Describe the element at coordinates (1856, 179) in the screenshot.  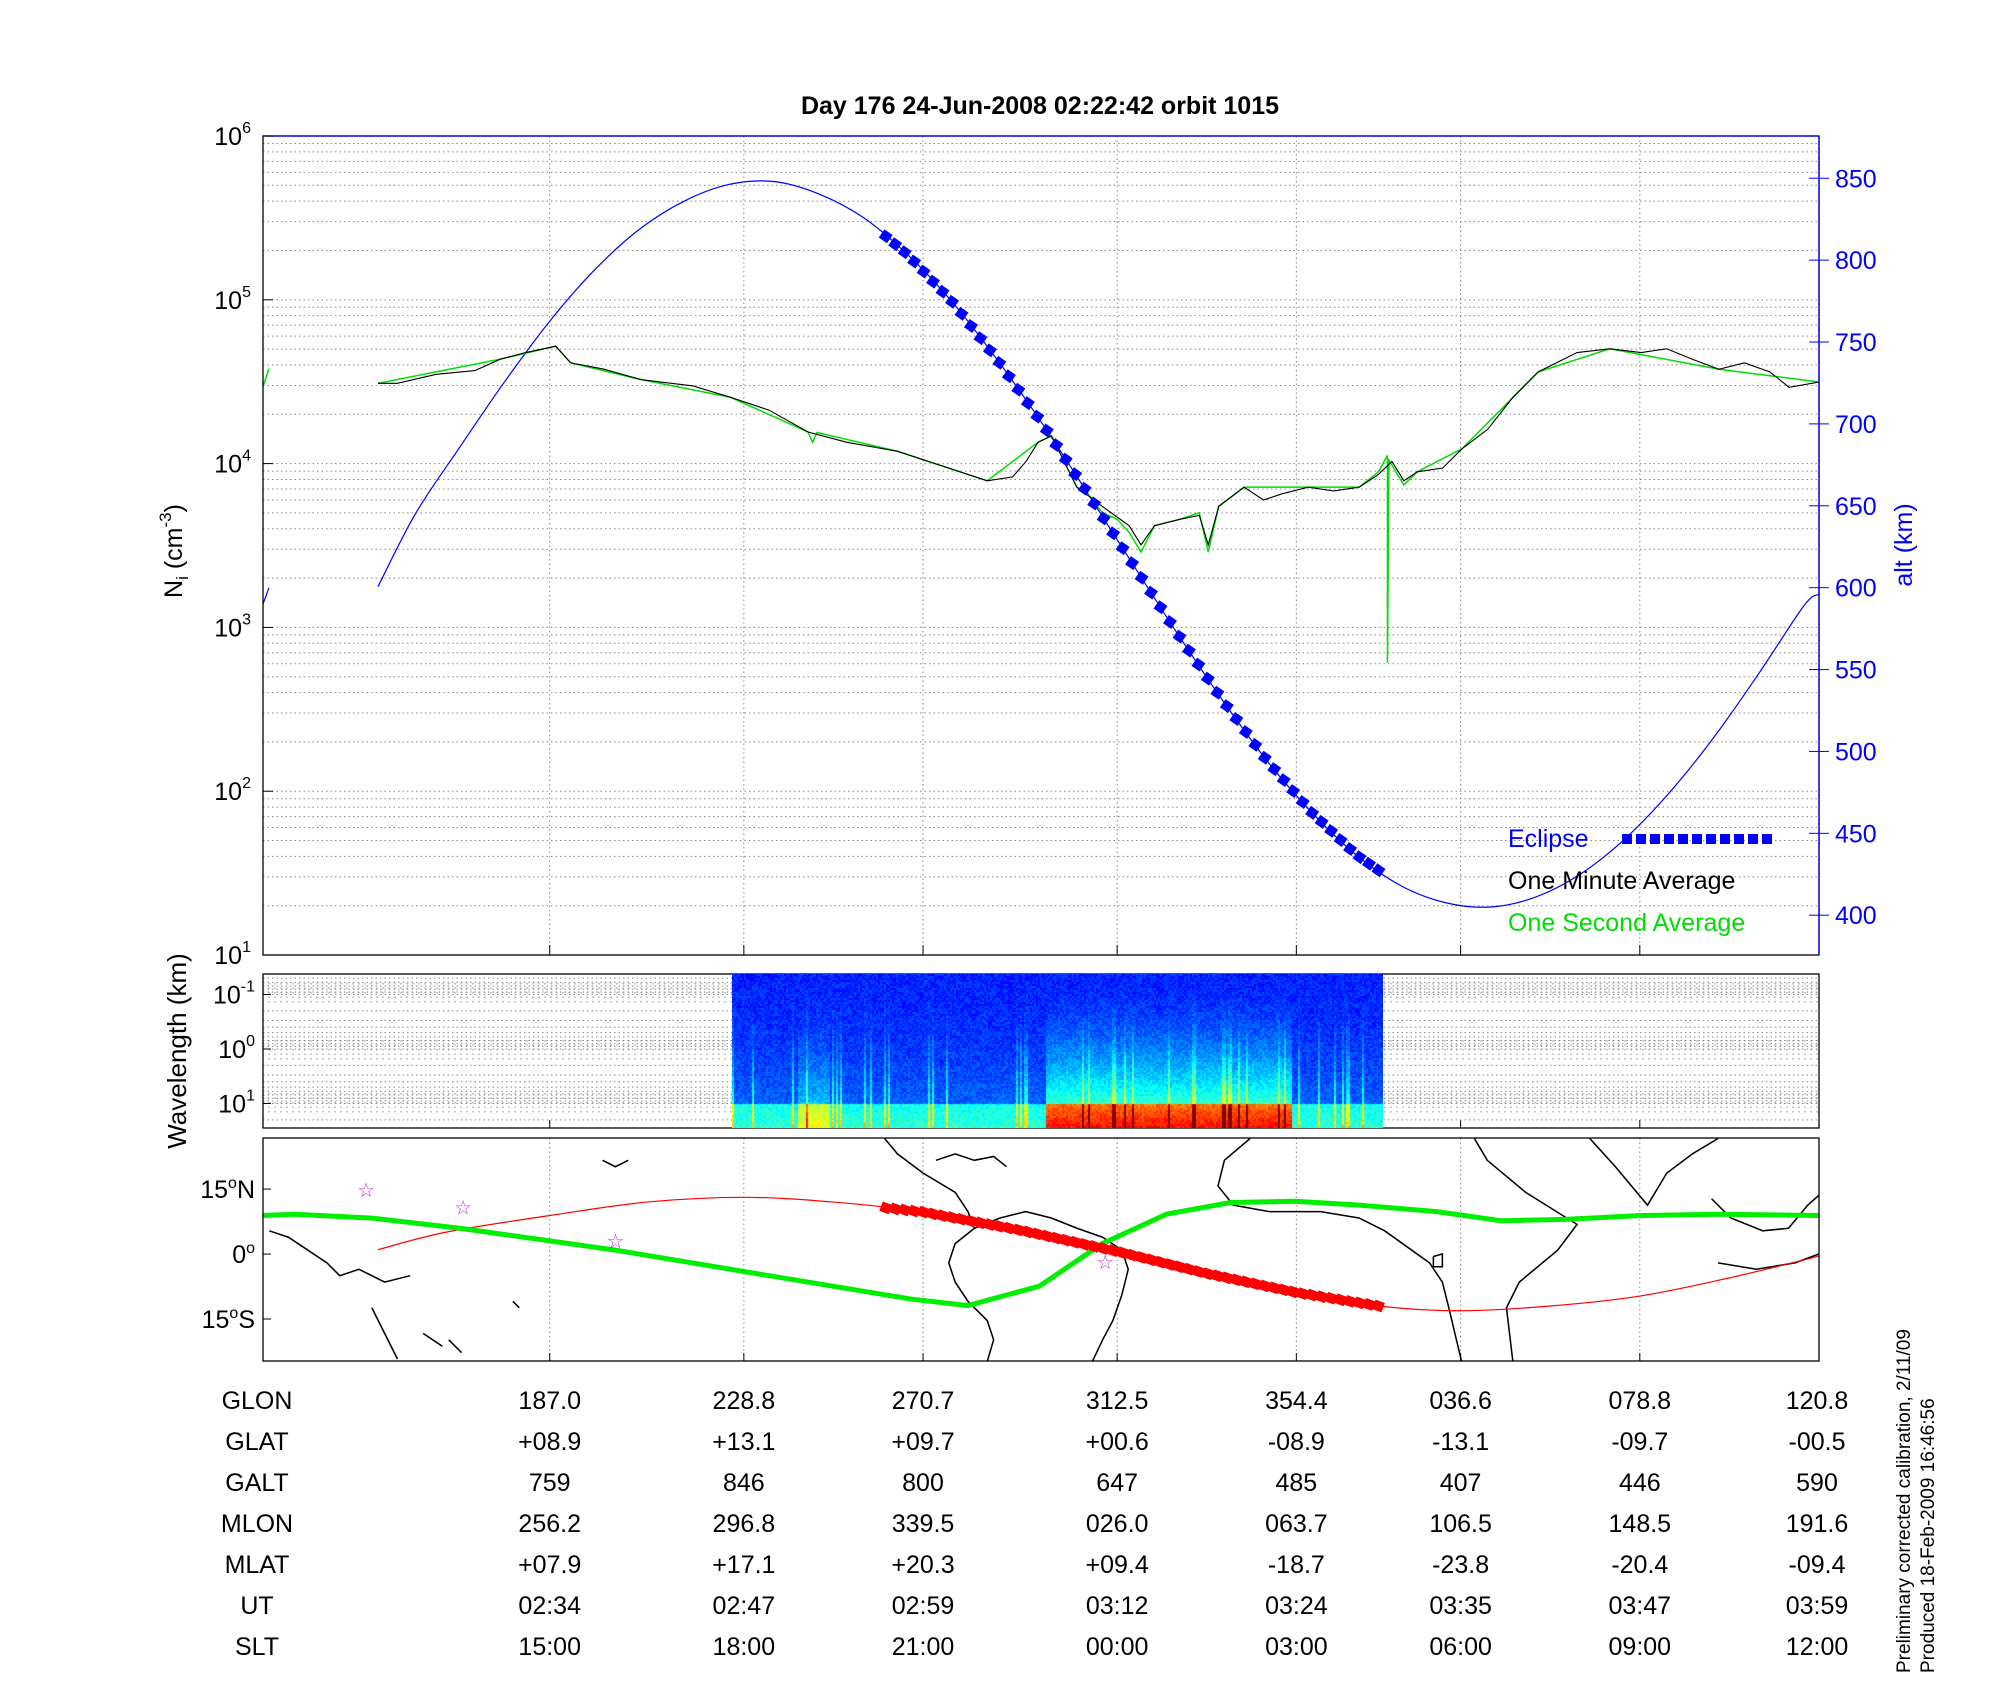
I see `y2-tick-label: 850` at that location.